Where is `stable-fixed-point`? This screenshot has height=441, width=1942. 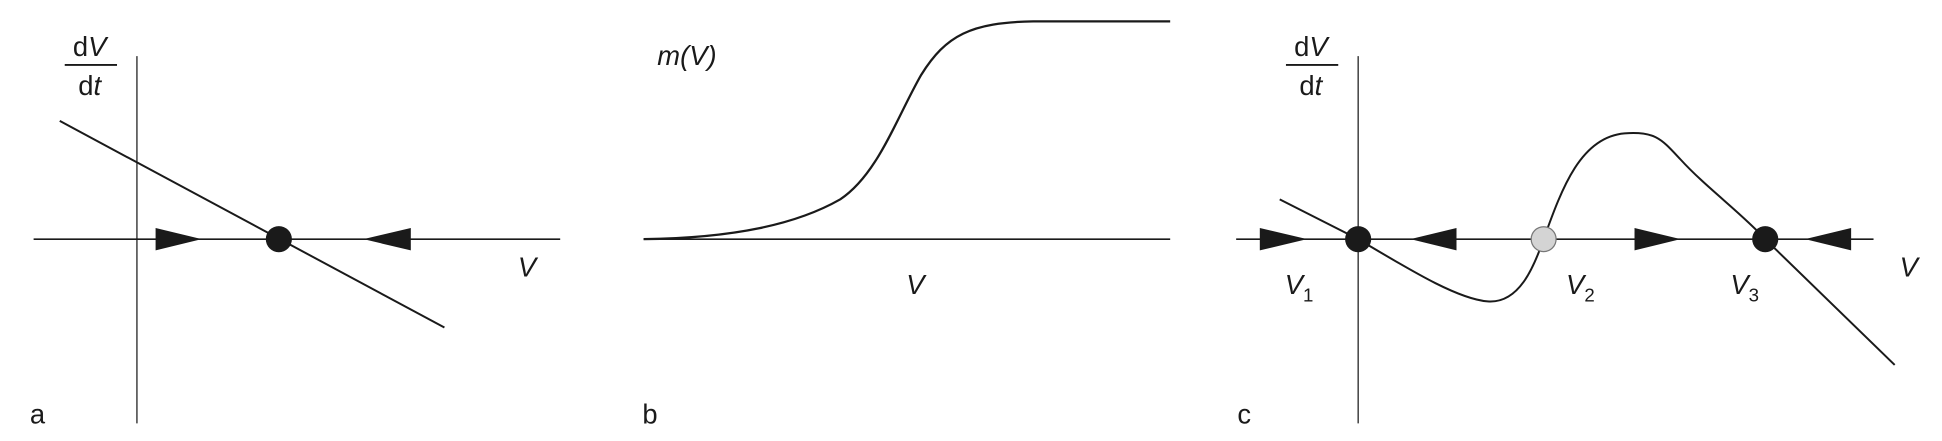 stable-fixed-point is located at coordinates (278, 239).